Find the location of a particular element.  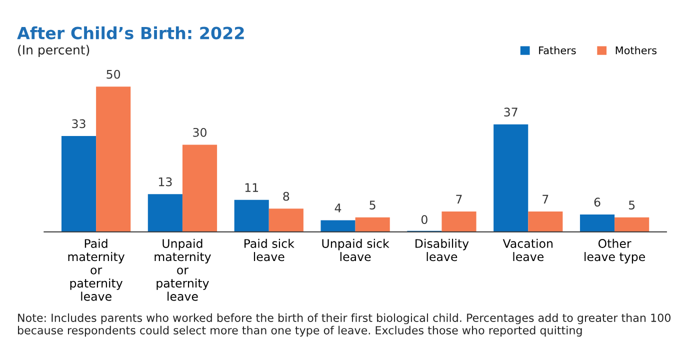

x-tick-label: Unpaid sick leave is located at coordinates (356, 250).